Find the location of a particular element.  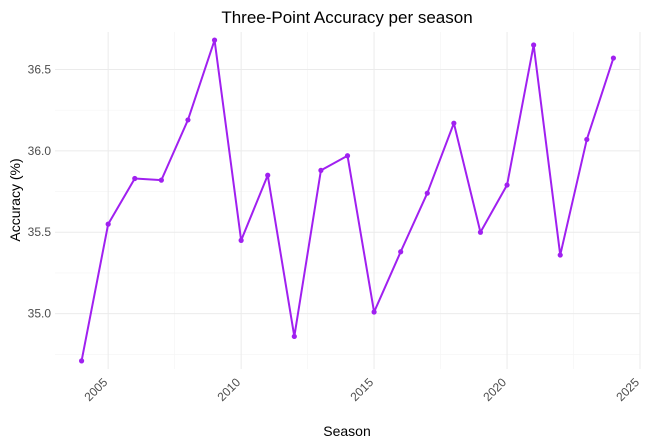

y-axis-title: Accuracy (%) is located at coordinates (15, 199).